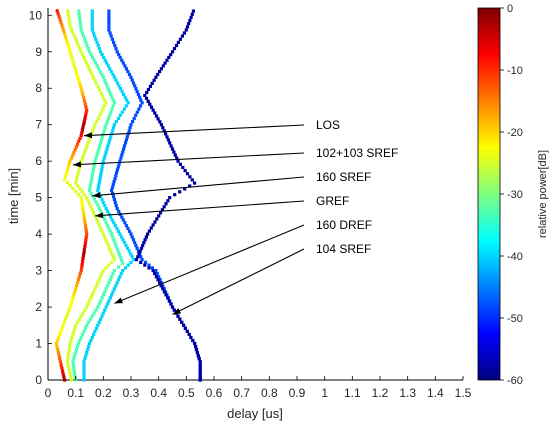 The height and width of the screenshot is (426, 554). I want to click on x-tick-label: 0.9, so click(297, 393).